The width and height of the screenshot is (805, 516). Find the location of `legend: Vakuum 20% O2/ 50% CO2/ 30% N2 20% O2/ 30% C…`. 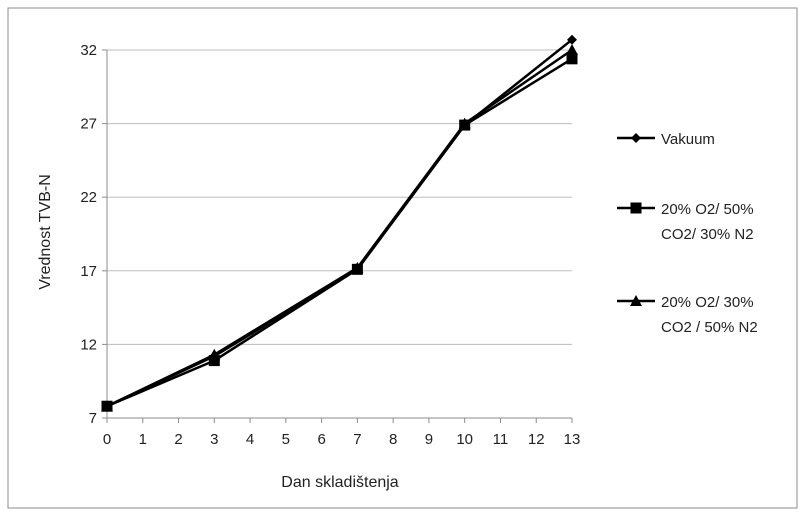

legend: Vakuum 20% O2/ 50% CO2/ 30% N2 20% O2/ 30% C… is located at coordinates (687, 233).